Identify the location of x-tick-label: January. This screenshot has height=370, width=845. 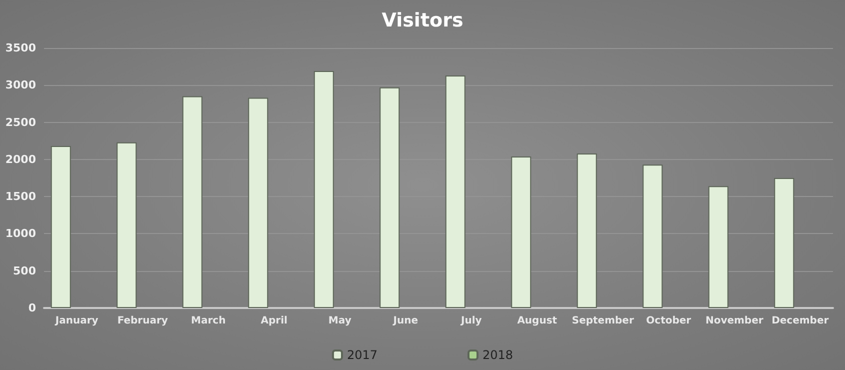
(76, 321).